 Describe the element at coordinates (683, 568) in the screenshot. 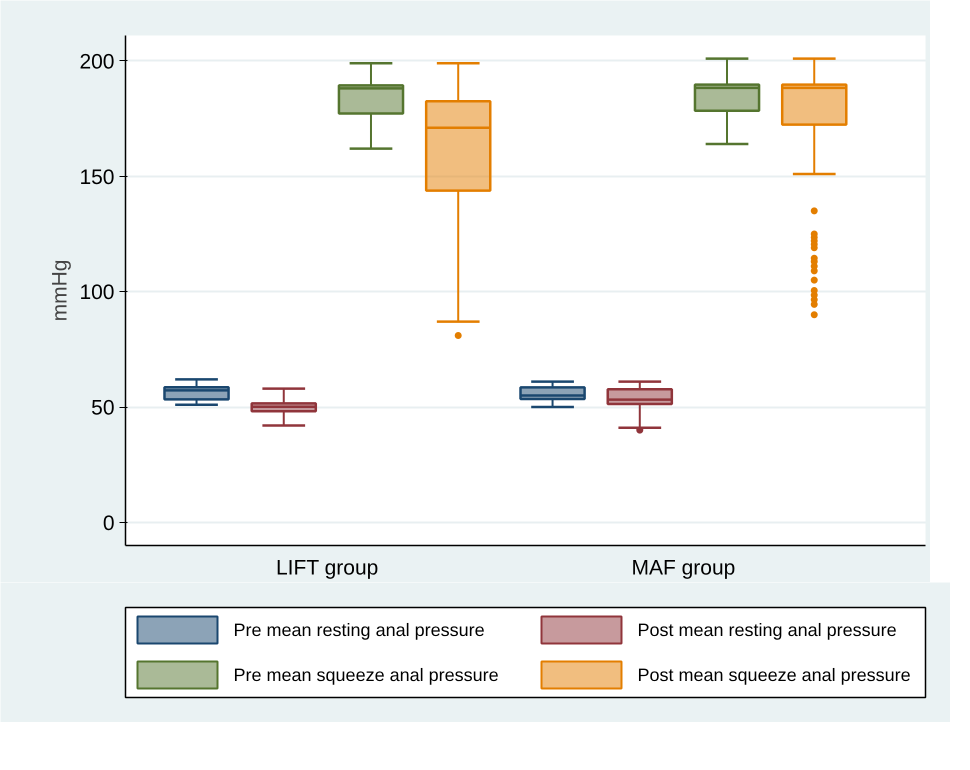

I see `x-tick-label: MAF group` at that location.